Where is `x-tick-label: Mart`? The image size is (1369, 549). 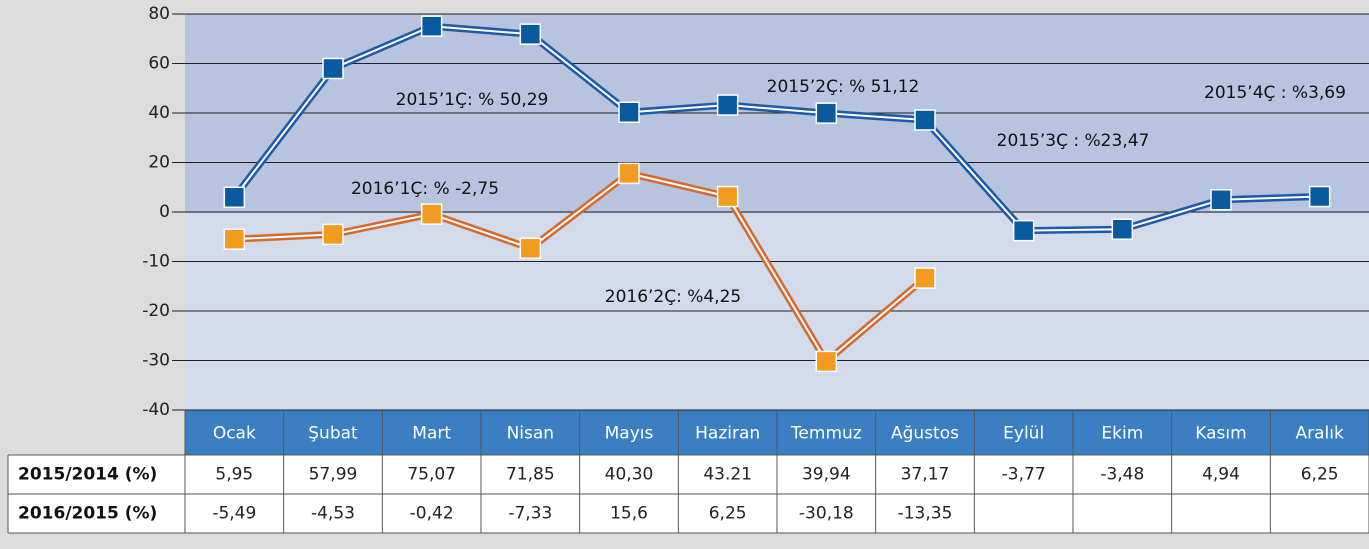 x-tick-label: Mart is located at coordinates (431, 434).